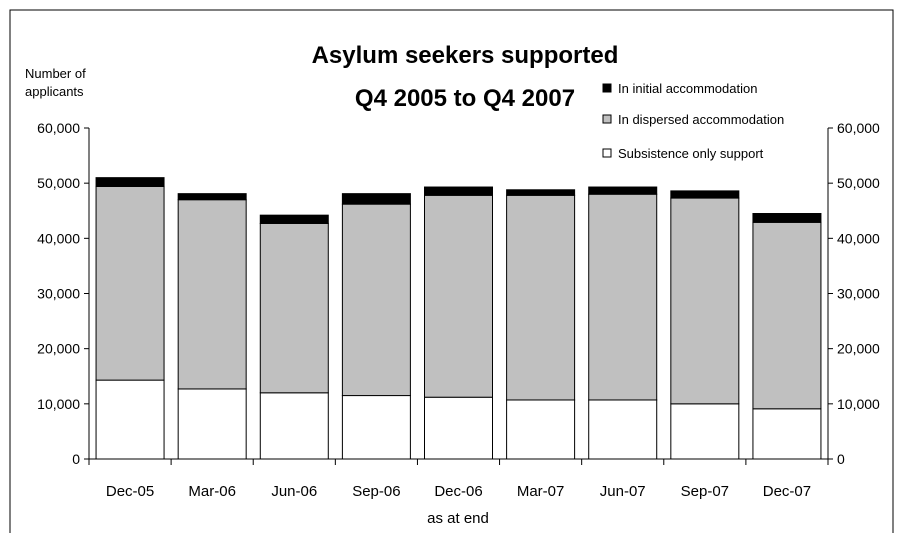  I want to click on y-ticks-right: 0 10,000 20,000 30,000 40,000 50,000 60,000, so click(854, 293).